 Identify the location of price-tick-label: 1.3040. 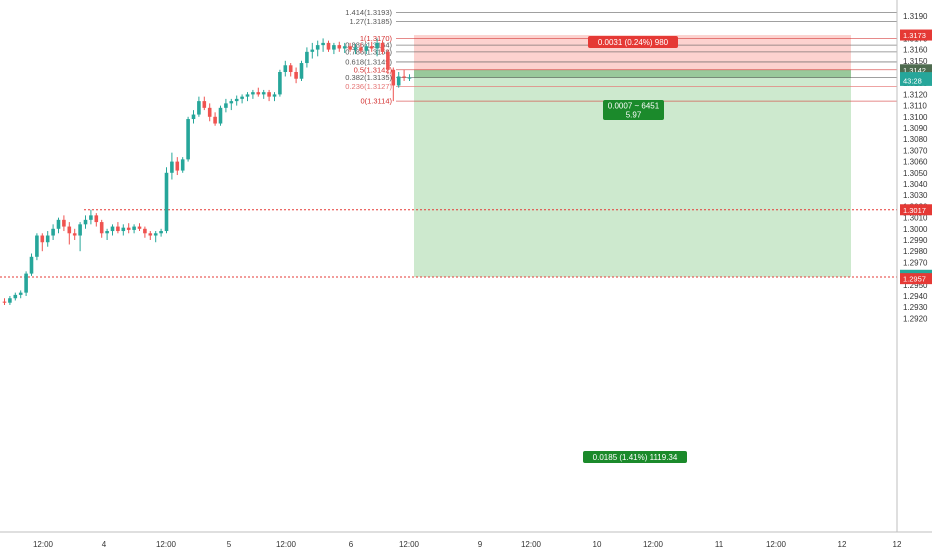
(915, 184).